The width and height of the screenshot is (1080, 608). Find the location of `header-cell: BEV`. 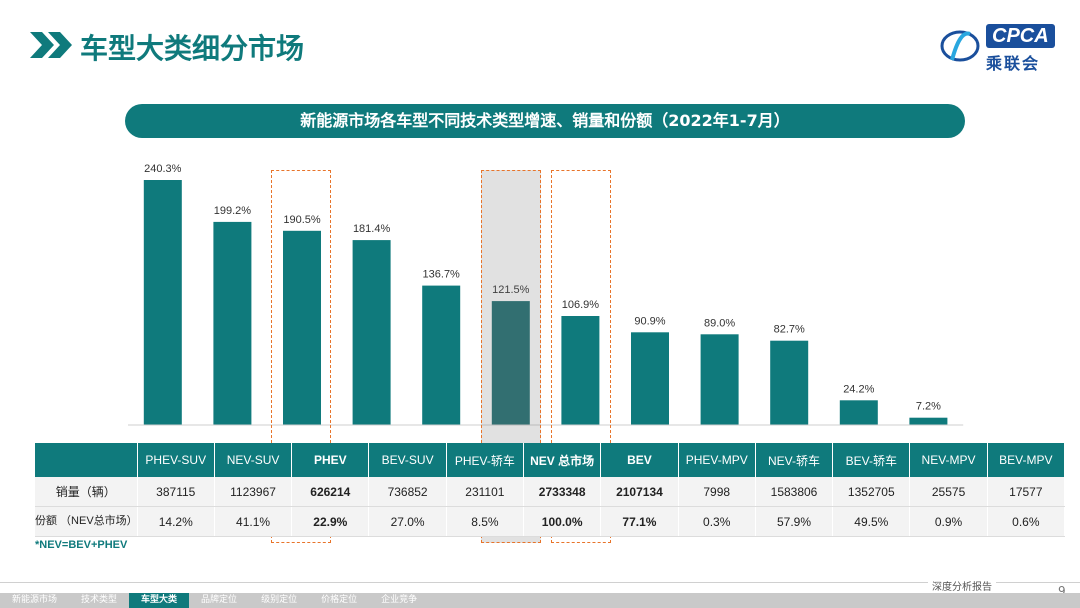

header-cell: BEV is located at coordinates (639, 460).